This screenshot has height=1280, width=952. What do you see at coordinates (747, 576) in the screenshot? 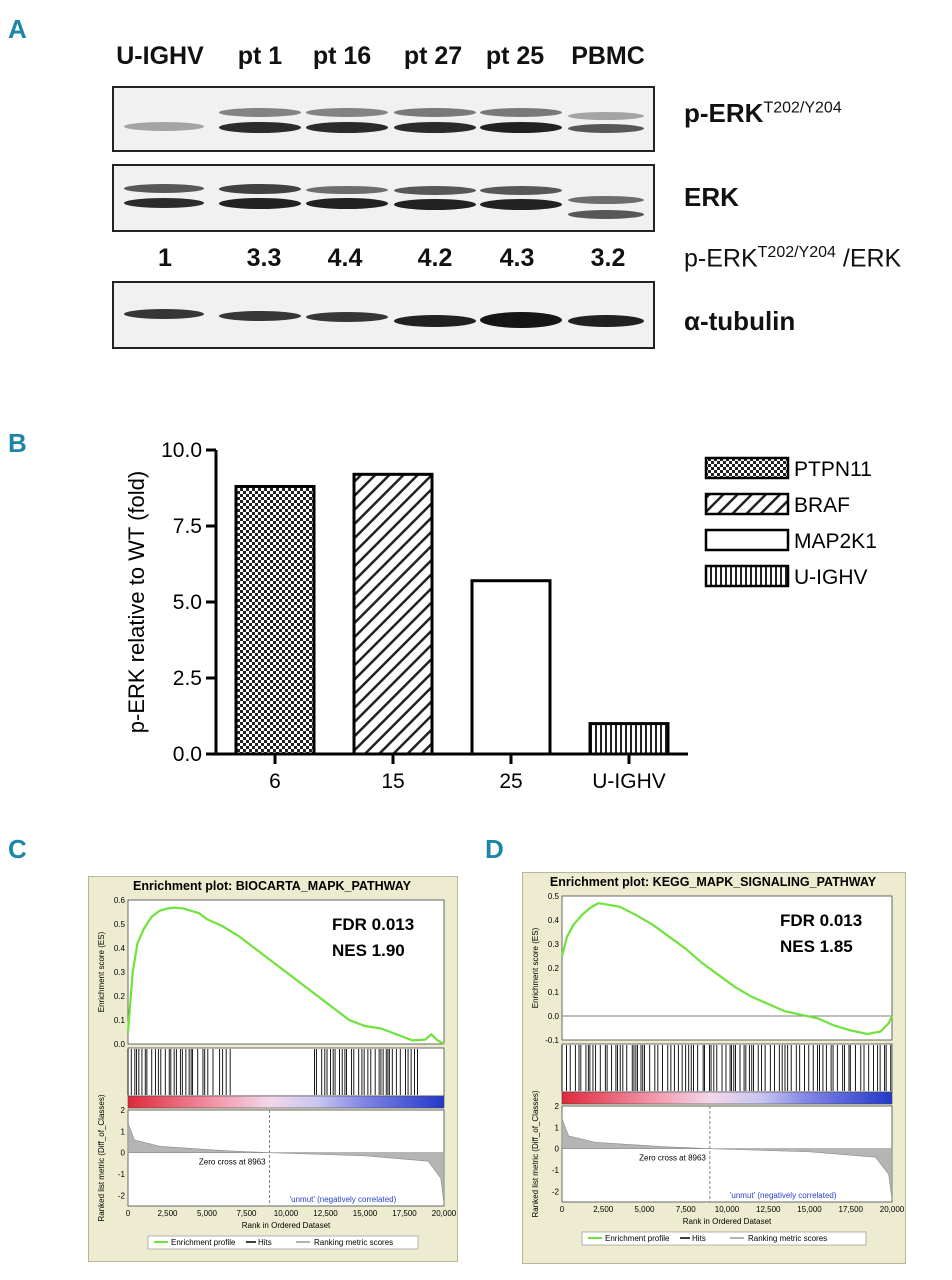
I see `legend-swatch-u-ighv` at bounding box center [747, 576].